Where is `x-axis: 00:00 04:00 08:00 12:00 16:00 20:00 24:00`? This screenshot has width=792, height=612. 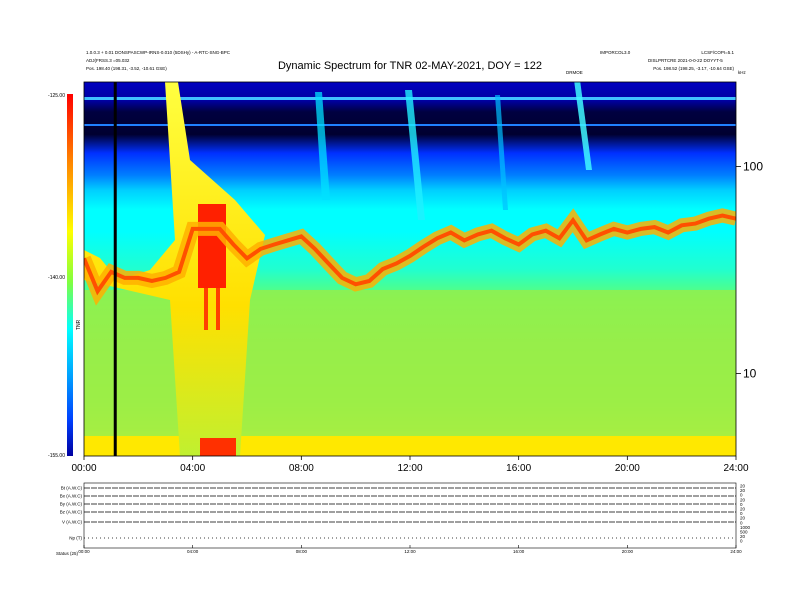
x-axis: 00:00 04:00 08:00 12:00 16:00 20:00 24:00 is located at coordinates (410, 465).